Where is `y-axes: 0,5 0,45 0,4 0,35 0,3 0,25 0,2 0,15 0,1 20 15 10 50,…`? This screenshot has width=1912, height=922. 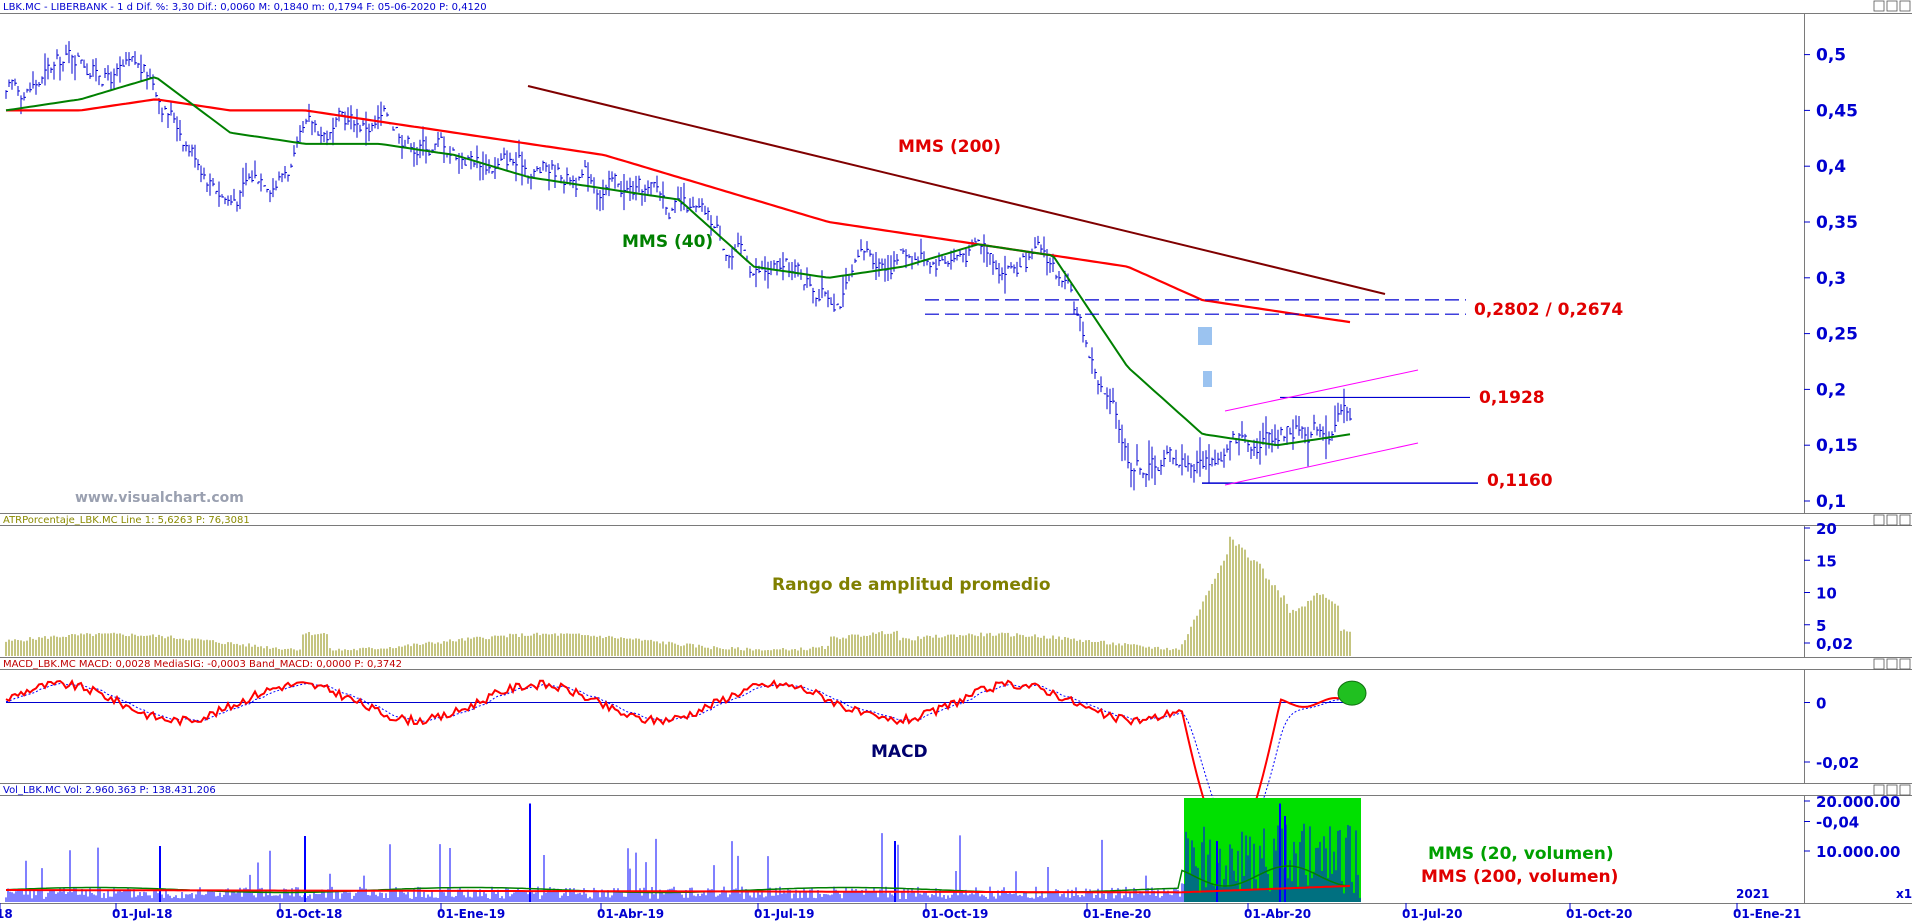 y-axes: 0,5 0,45 0,4 0,35 0,3 0,25 0,2 0,15 0,1 20 15 10 50,… is located at coordinates (1852, 453).